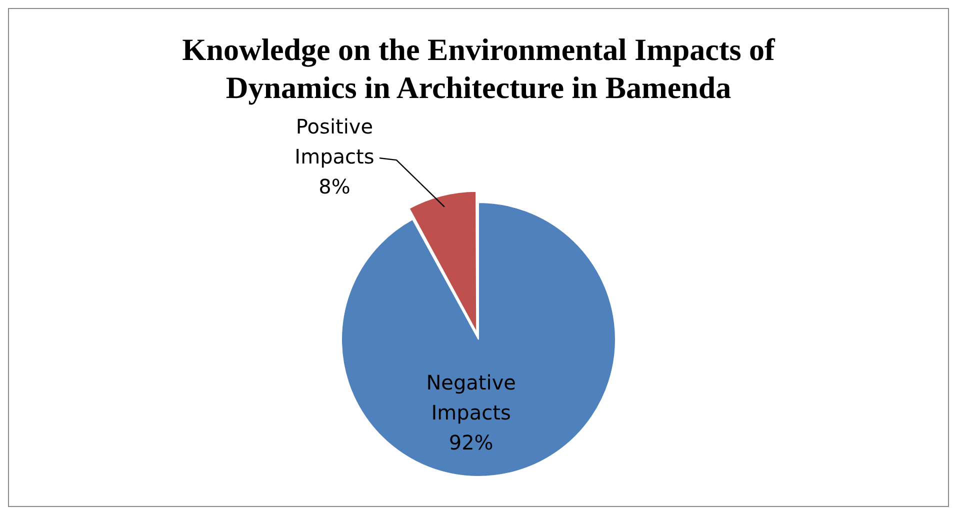  Describe the element at coordinates (471, 442) in the screenshot. I see `data-label: 92%` at that location.